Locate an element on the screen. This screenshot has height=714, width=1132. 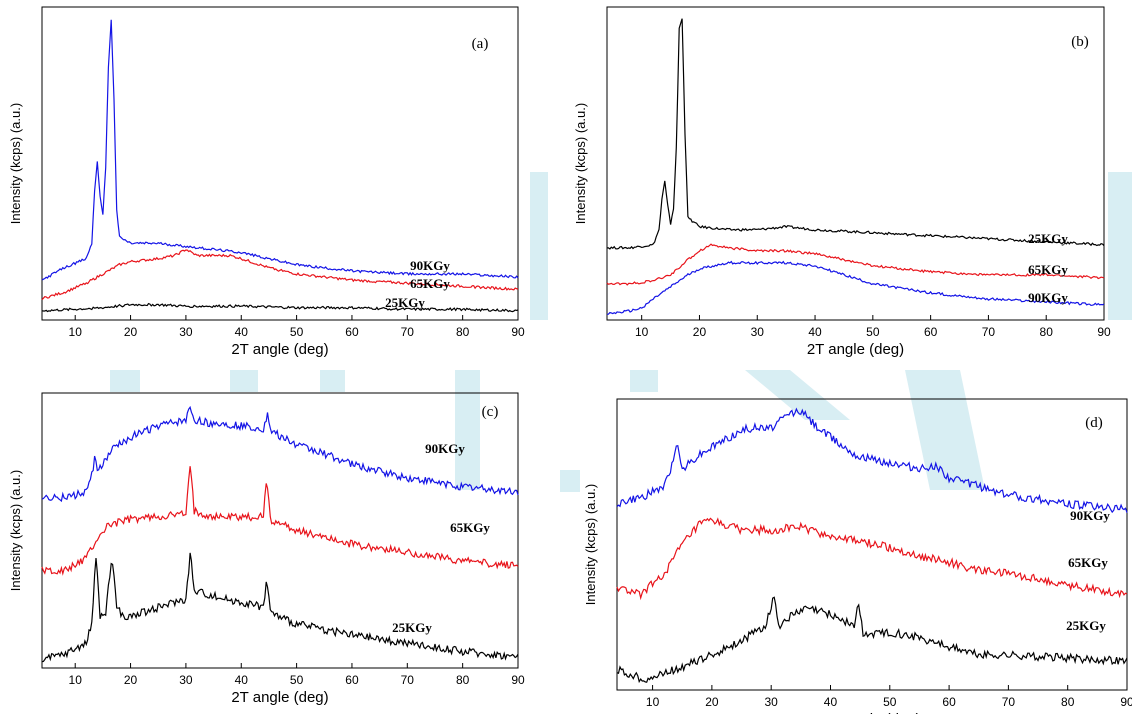
panel-label: (c) is located at coordinates (490, 412).